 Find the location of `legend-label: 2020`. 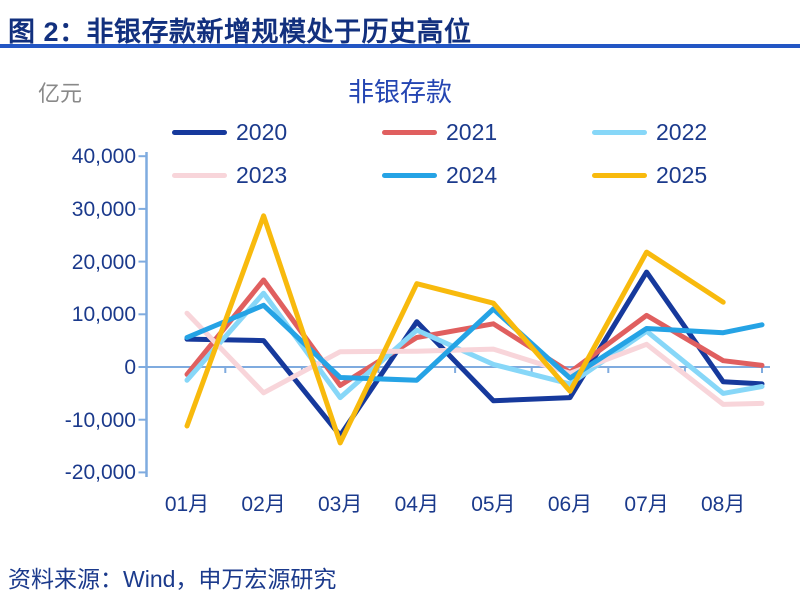

legend-label: 2020 is located at coordinates (262, 132).